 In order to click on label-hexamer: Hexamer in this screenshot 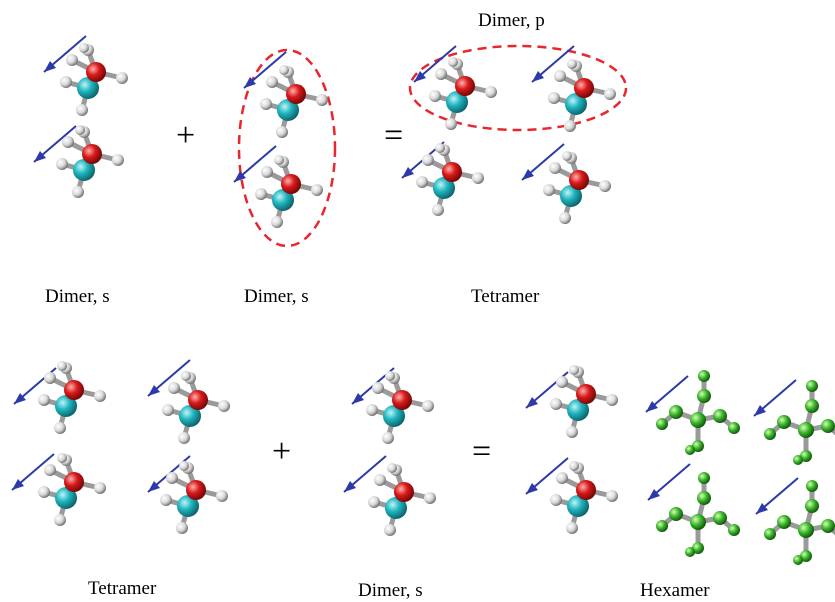, I will do `click(675, 590)`.